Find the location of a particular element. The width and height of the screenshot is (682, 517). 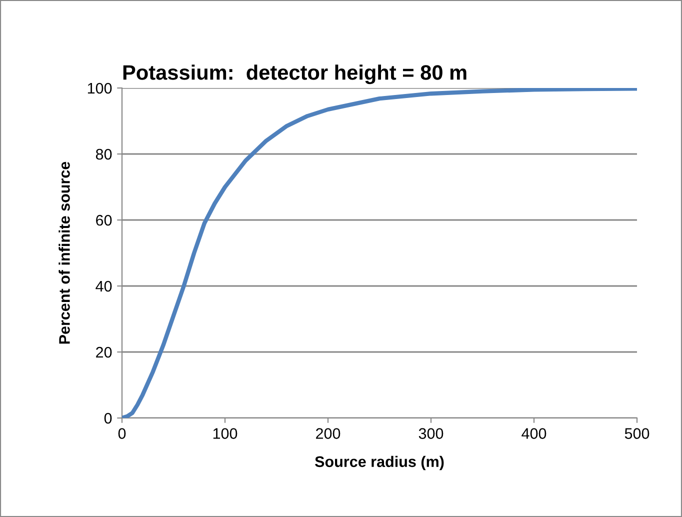

chart-title: Potassium: detector height = 80 m is located at coordinates (294, 74).